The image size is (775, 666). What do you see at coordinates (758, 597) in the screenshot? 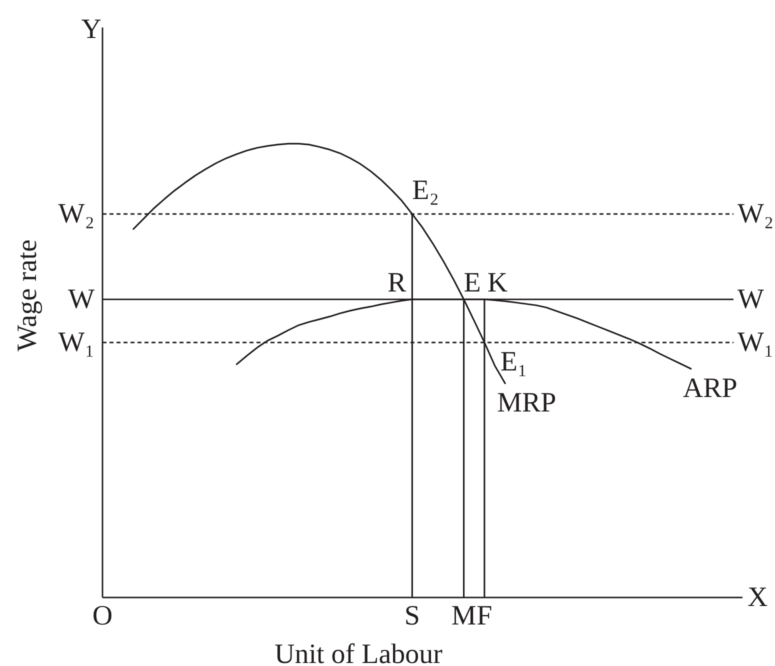
I see `text: X` at bounding box center [758, 597].